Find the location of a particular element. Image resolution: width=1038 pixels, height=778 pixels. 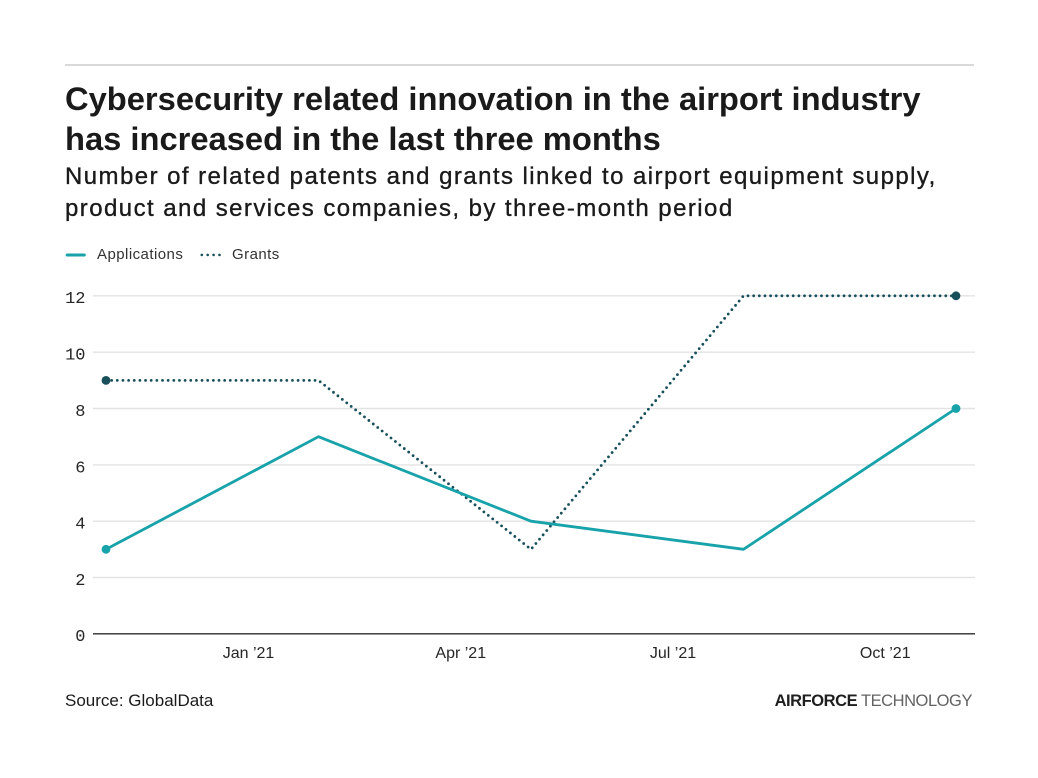

svg-text: 12 is located at coordinates (75, 299).